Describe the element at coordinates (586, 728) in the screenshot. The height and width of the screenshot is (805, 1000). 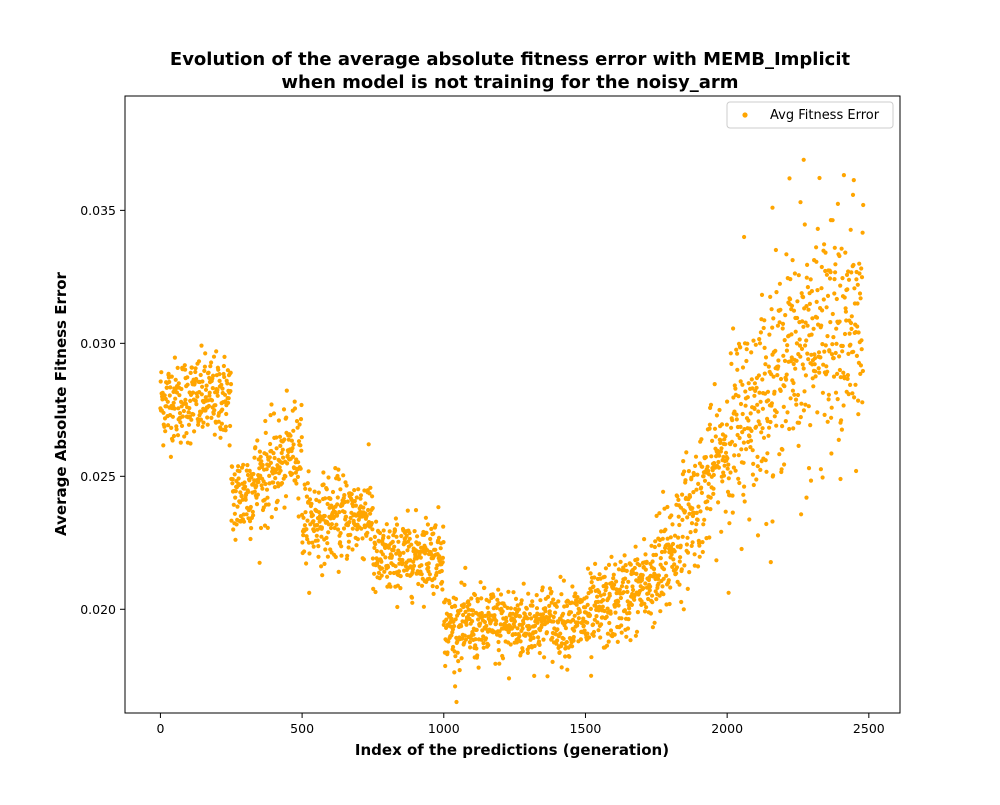
I see `x-tick-label: 1500` at that location.